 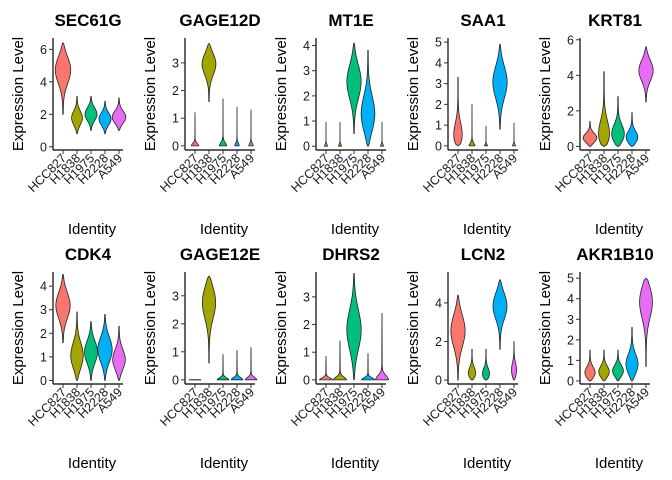 I want to click on y-tick-label: 6, so click(x=43, y=50).